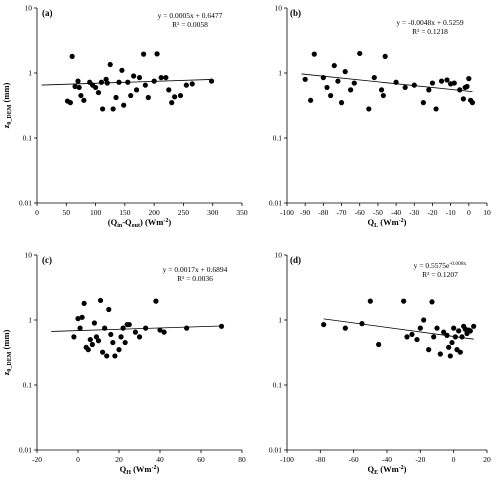 The height and width of the screenshot is (480, 500). I want to click on panel-label: (d), so click(295, 260).